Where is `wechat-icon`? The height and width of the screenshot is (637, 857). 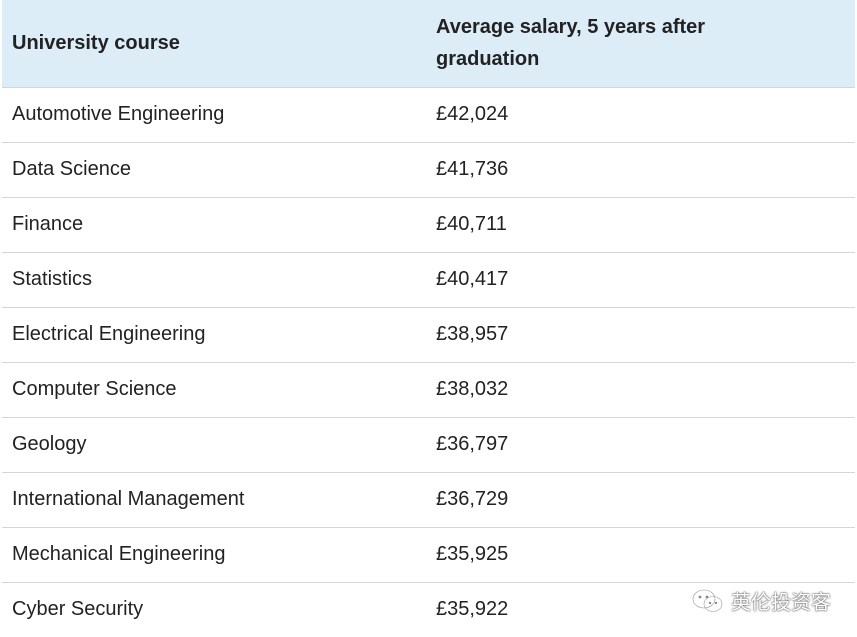 wechat-icon is located at coordinates (708, 601).